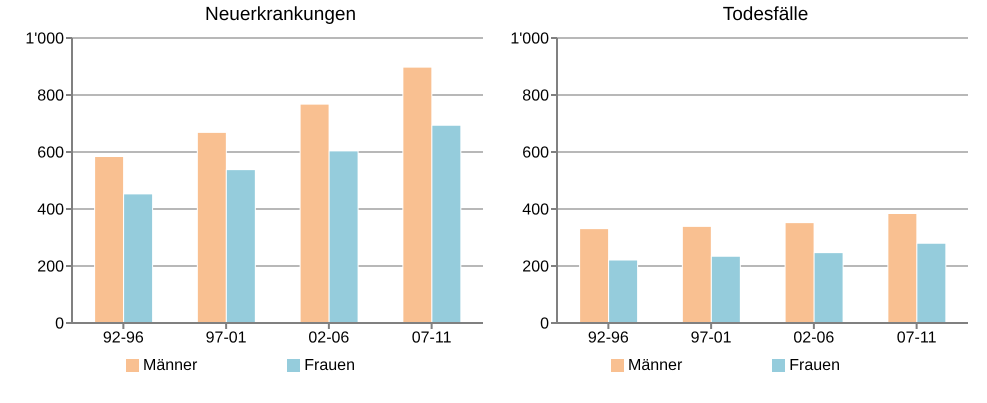 The image size is (987, 403). I want to click on chart-title: Todesfälle, so click(766, 15).